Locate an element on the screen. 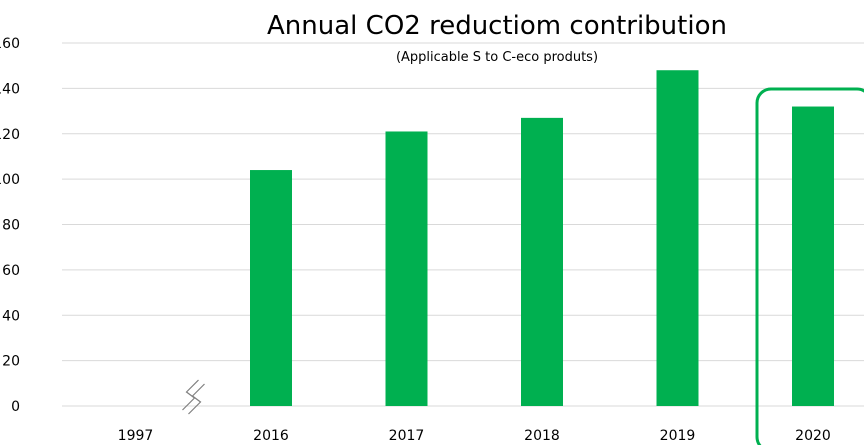 Image resolution: width=864 pixels, height=445 pixels. x-tick-label: 1997 is located at coordinates (136, 436).